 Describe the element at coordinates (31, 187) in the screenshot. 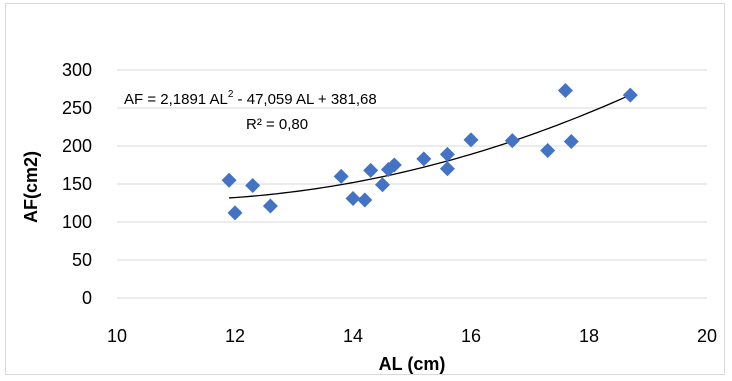

I see `y-axis-title: AF(cm2)` at that location.